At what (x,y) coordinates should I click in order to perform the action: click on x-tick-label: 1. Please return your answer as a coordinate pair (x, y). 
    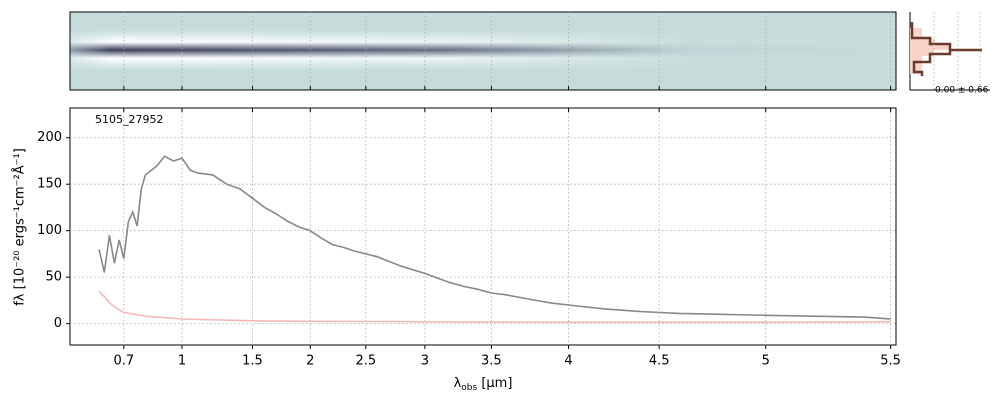
    Looking at the image, I should click on (182, 361).